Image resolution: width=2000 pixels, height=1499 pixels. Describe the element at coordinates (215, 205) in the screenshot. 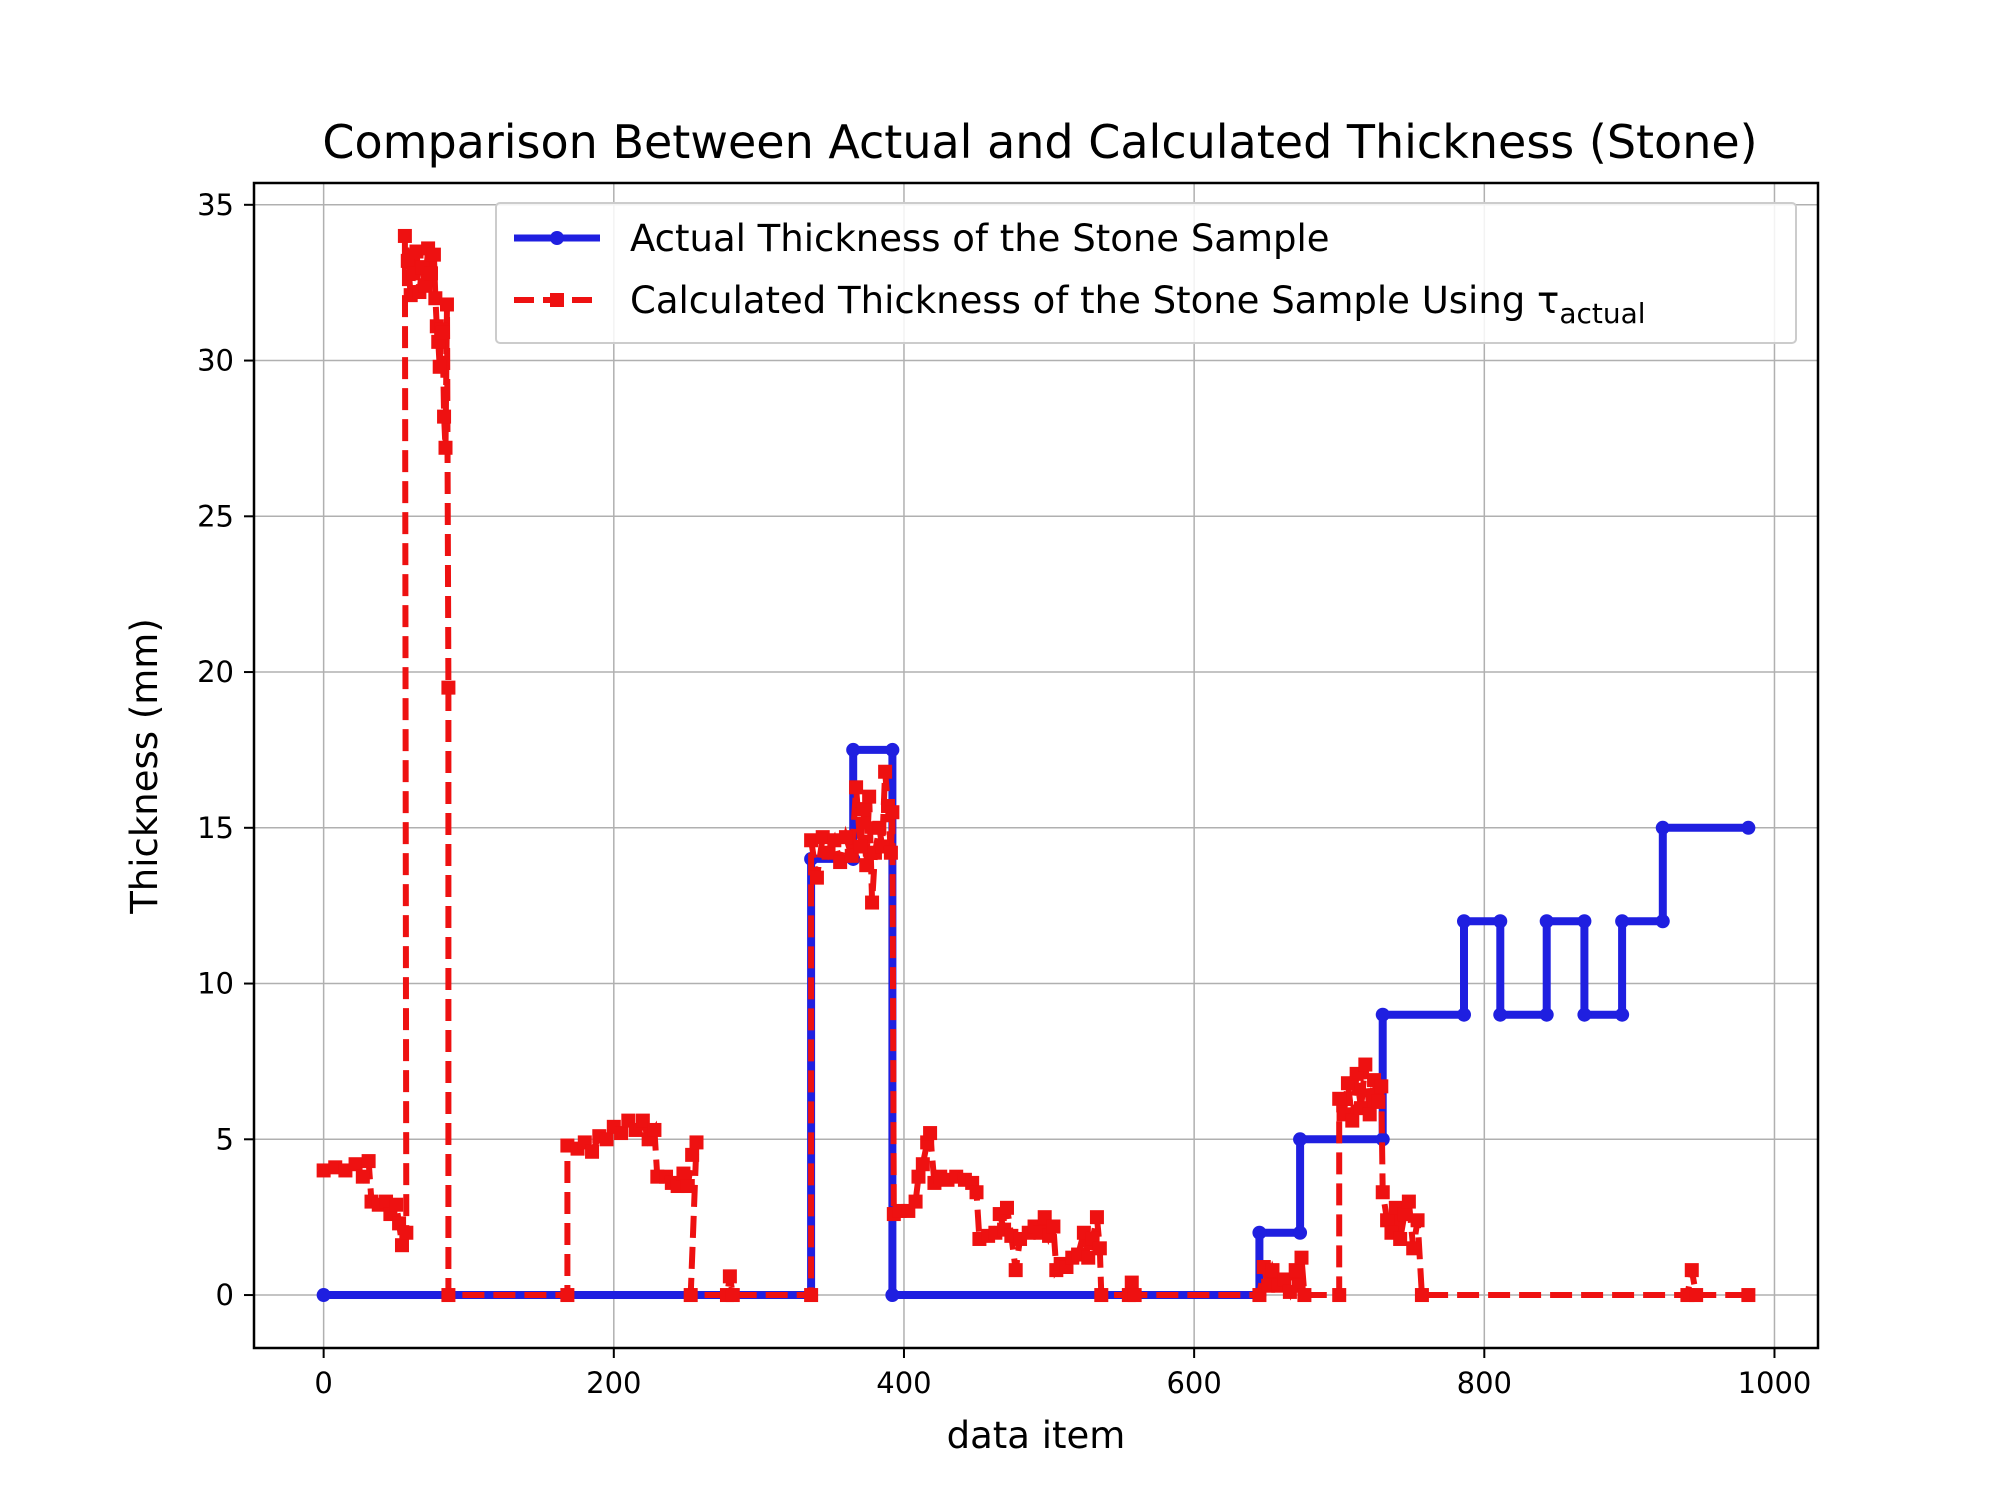

I see `y-tick-label-7: 35` at that location.